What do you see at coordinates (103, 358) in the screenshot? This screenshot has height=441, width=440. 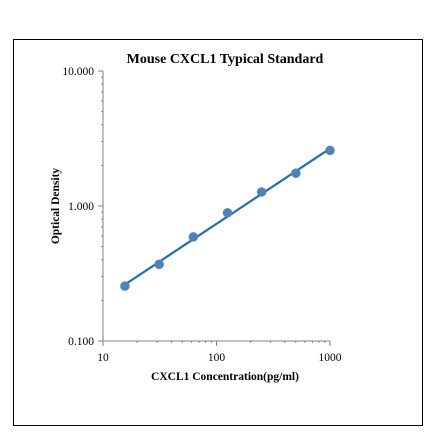 I see `x-tick-label: 10` at bounding box center [103, 358].